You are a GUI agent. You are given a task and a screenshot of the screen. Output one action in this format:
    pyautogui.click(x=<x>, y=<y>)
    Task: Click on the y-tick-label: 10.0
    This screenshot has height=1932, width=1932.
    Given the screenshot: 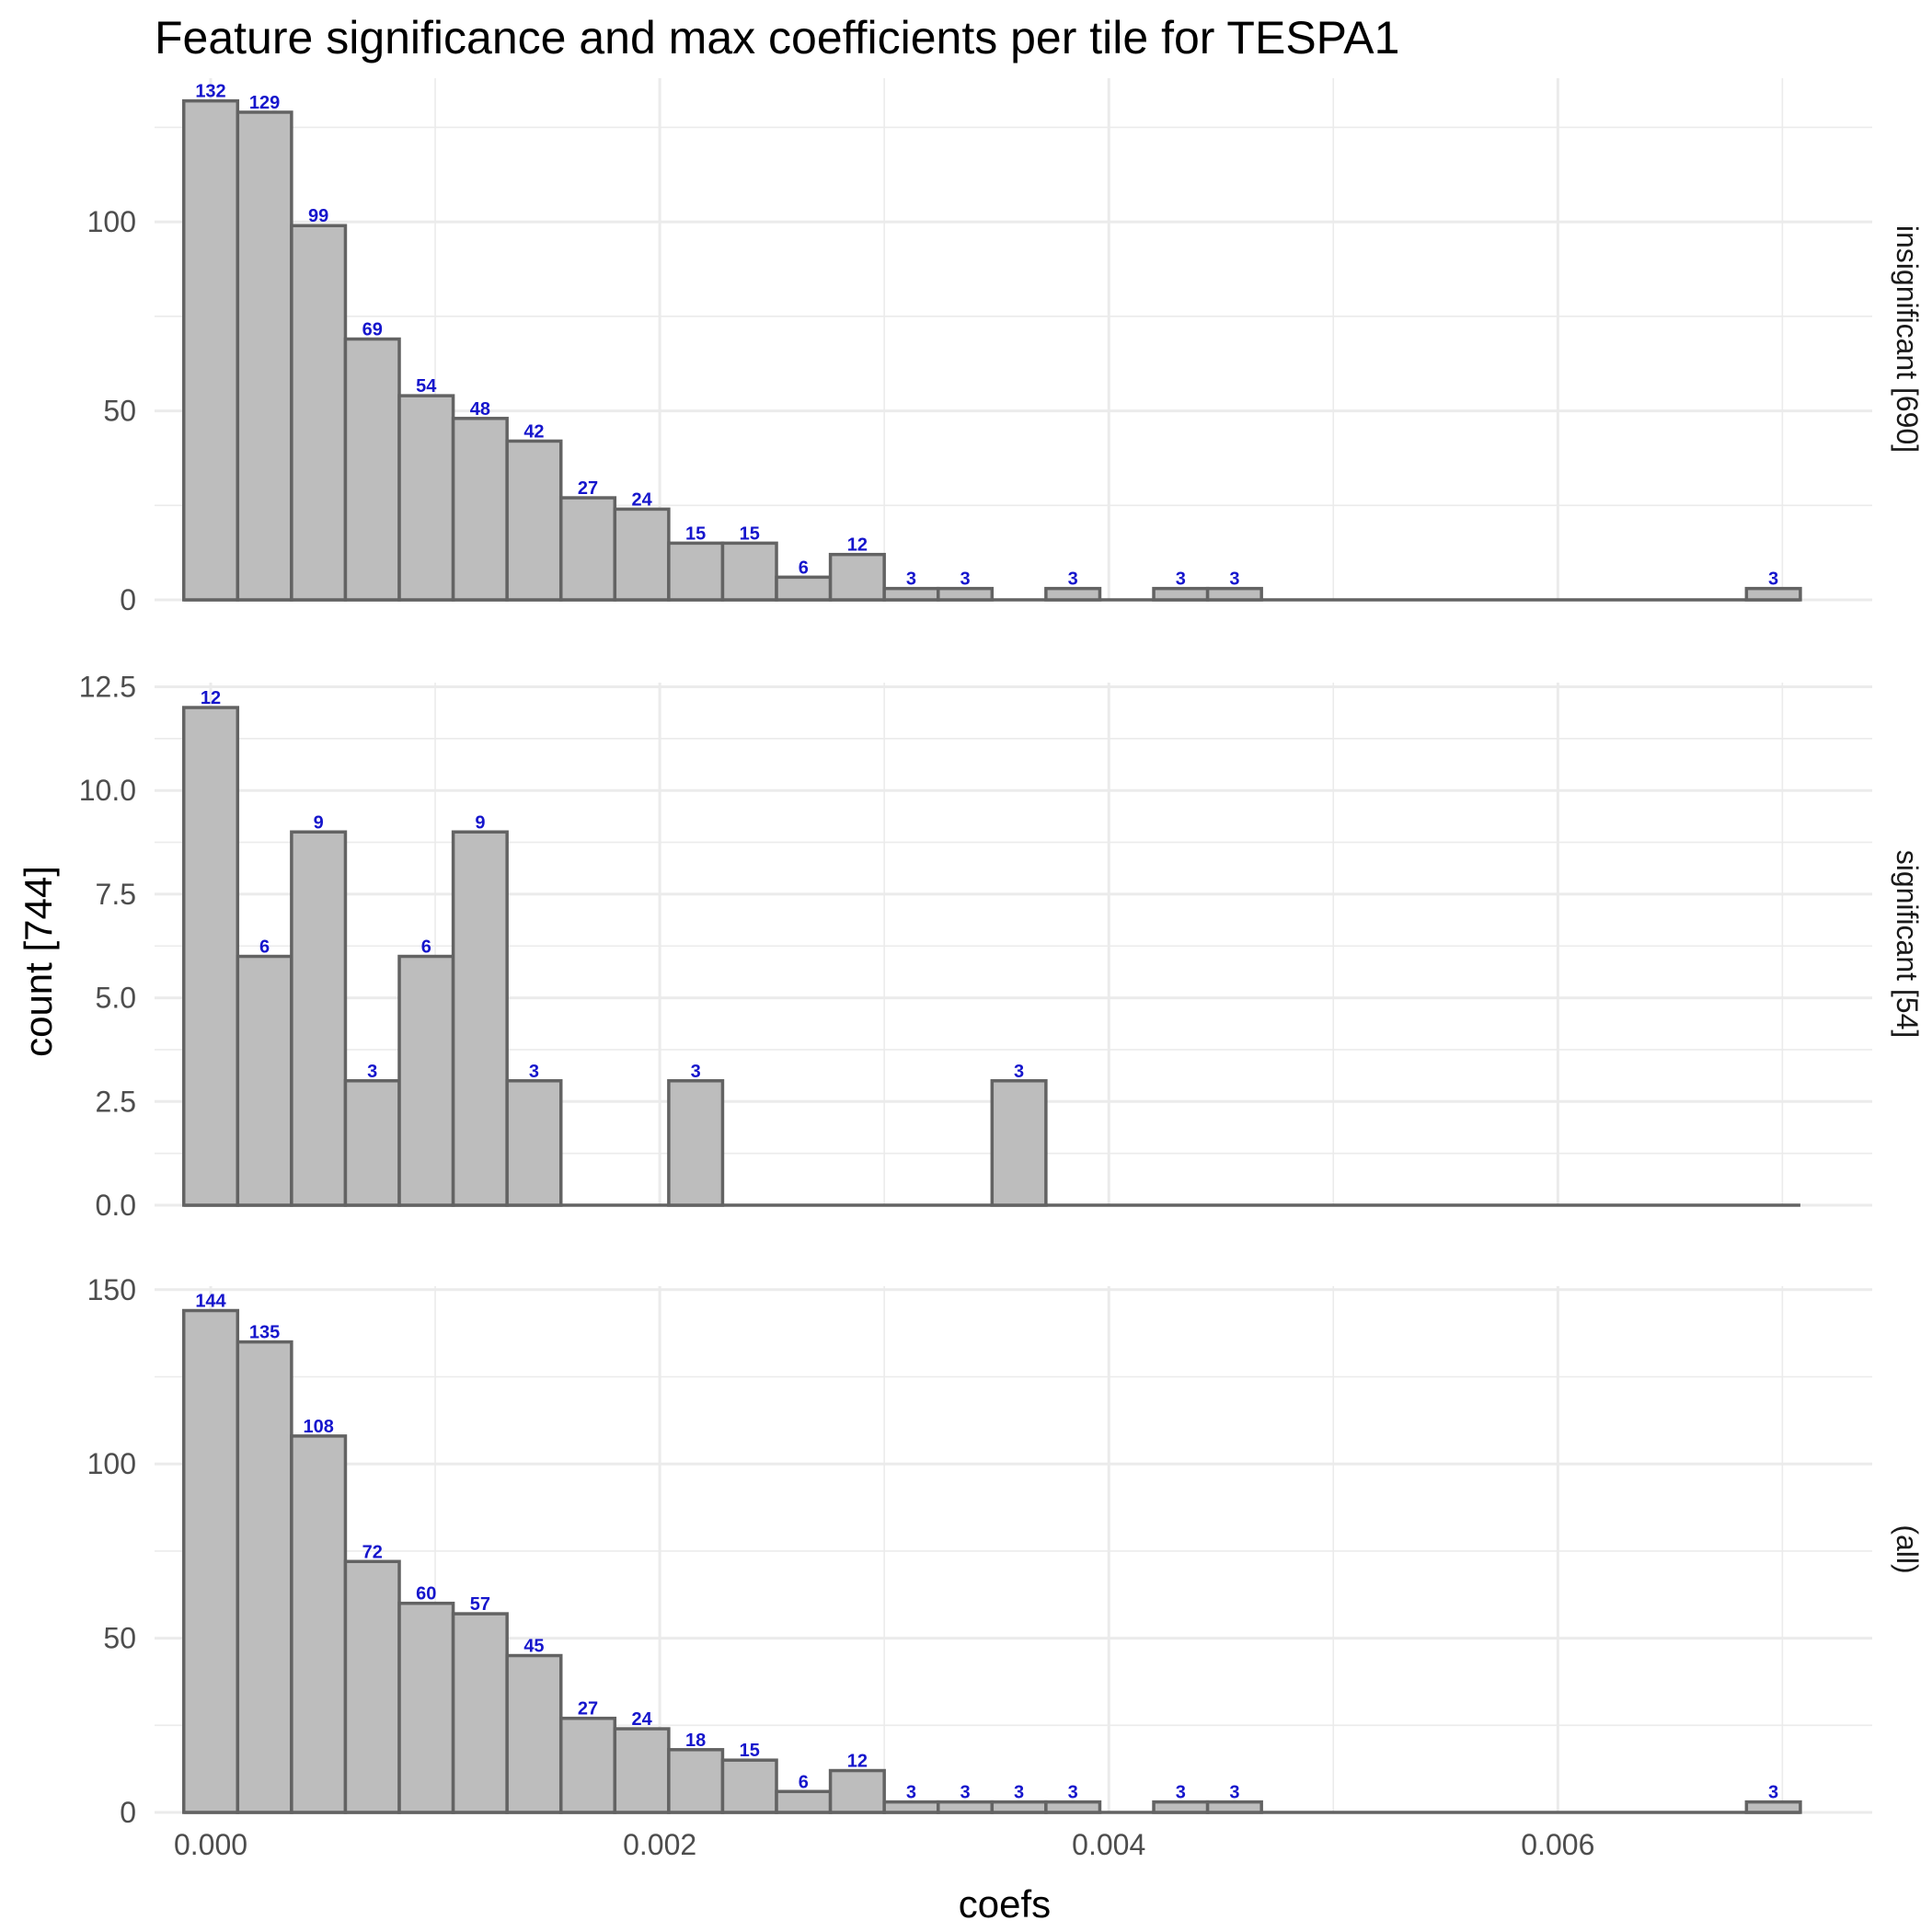 What is the action you would take?
    pyautogui.click(x=107, y=790)
    